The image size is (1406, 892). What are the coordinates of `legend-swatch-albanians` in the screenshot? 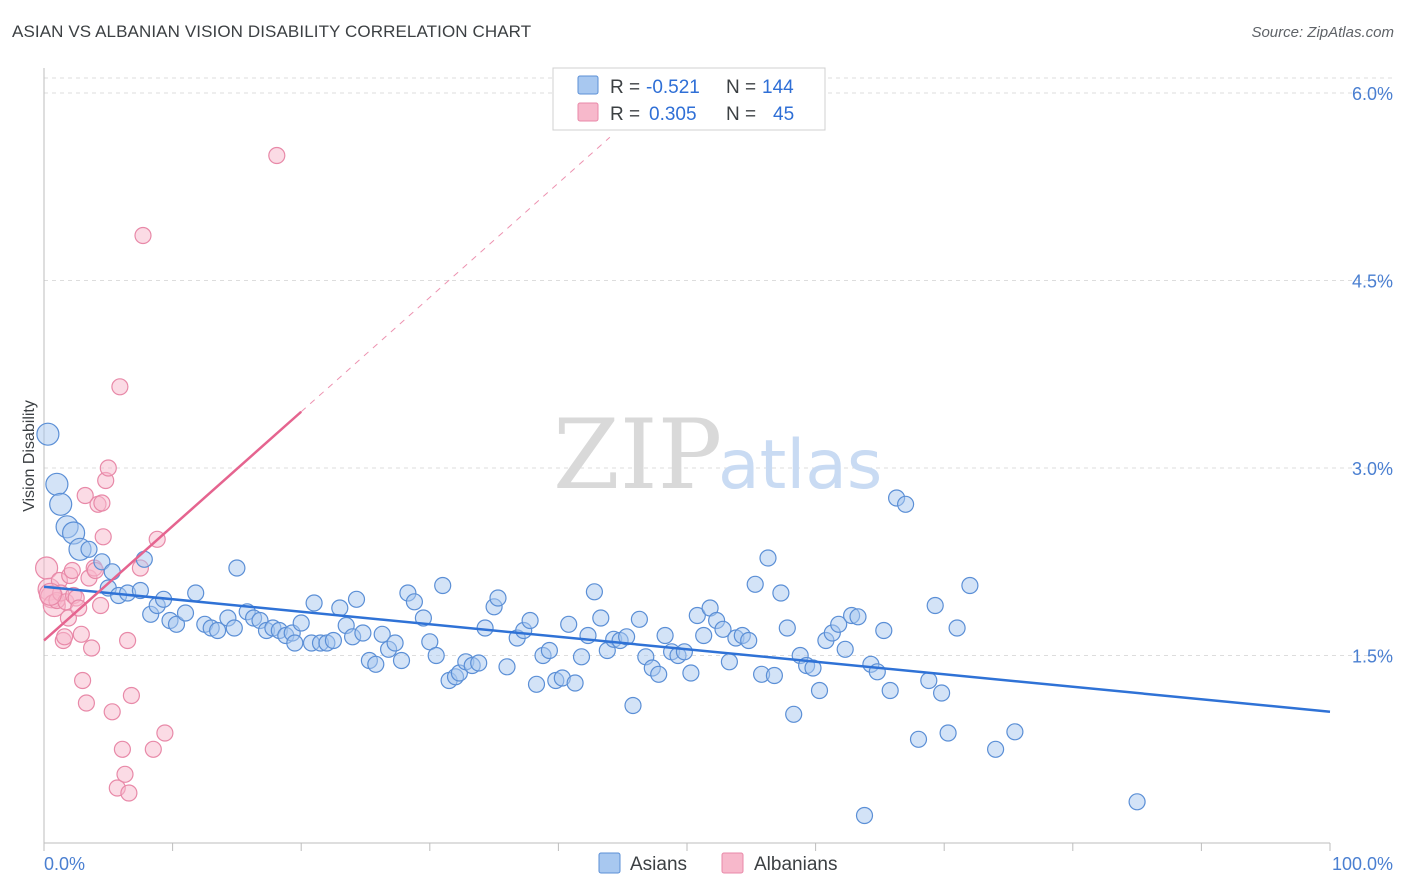 It's located at (588, 112).